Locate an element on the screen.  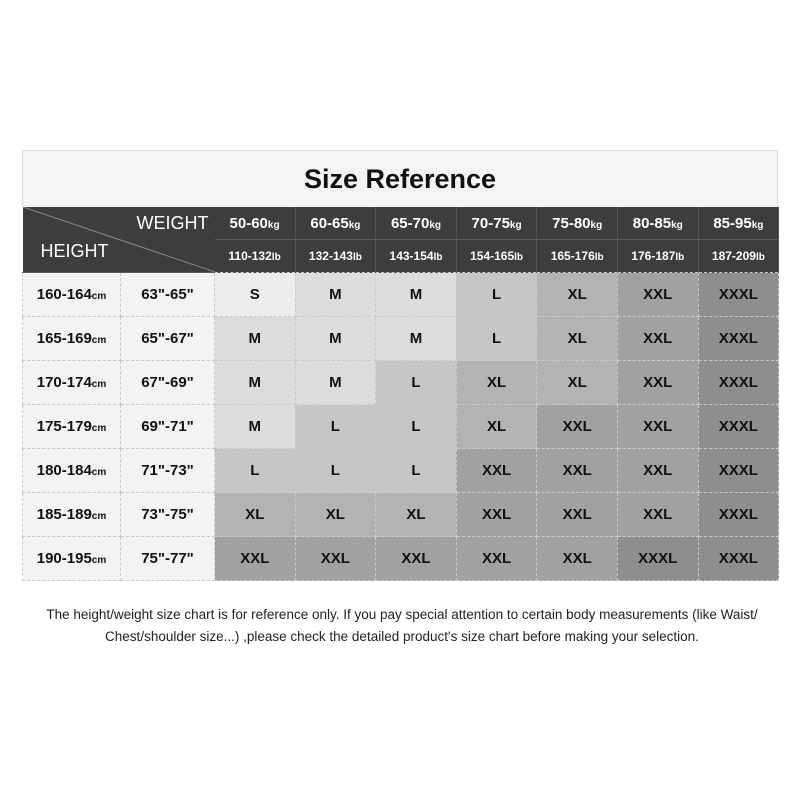
table-corner-header: WEIGHT HEIGHT is located at coordinates (118, 240).